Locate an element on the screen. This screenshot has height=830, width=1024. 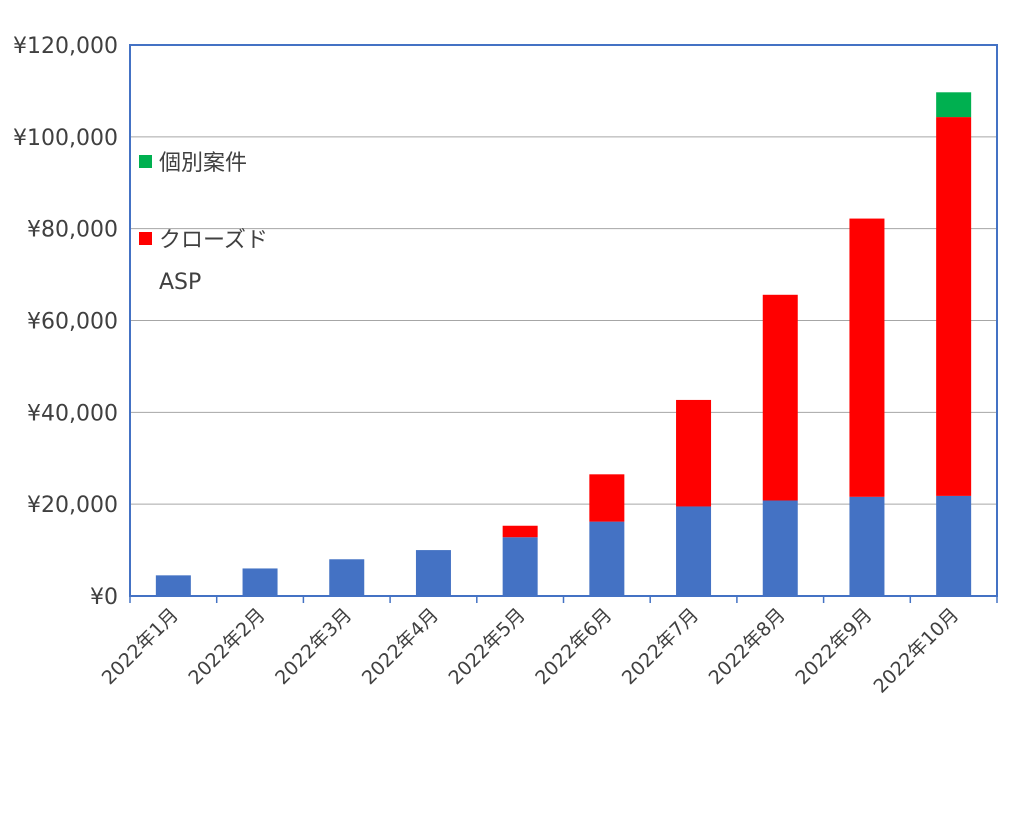
x-tick-label: 2022年4月 is located at coordinates (400, 646).